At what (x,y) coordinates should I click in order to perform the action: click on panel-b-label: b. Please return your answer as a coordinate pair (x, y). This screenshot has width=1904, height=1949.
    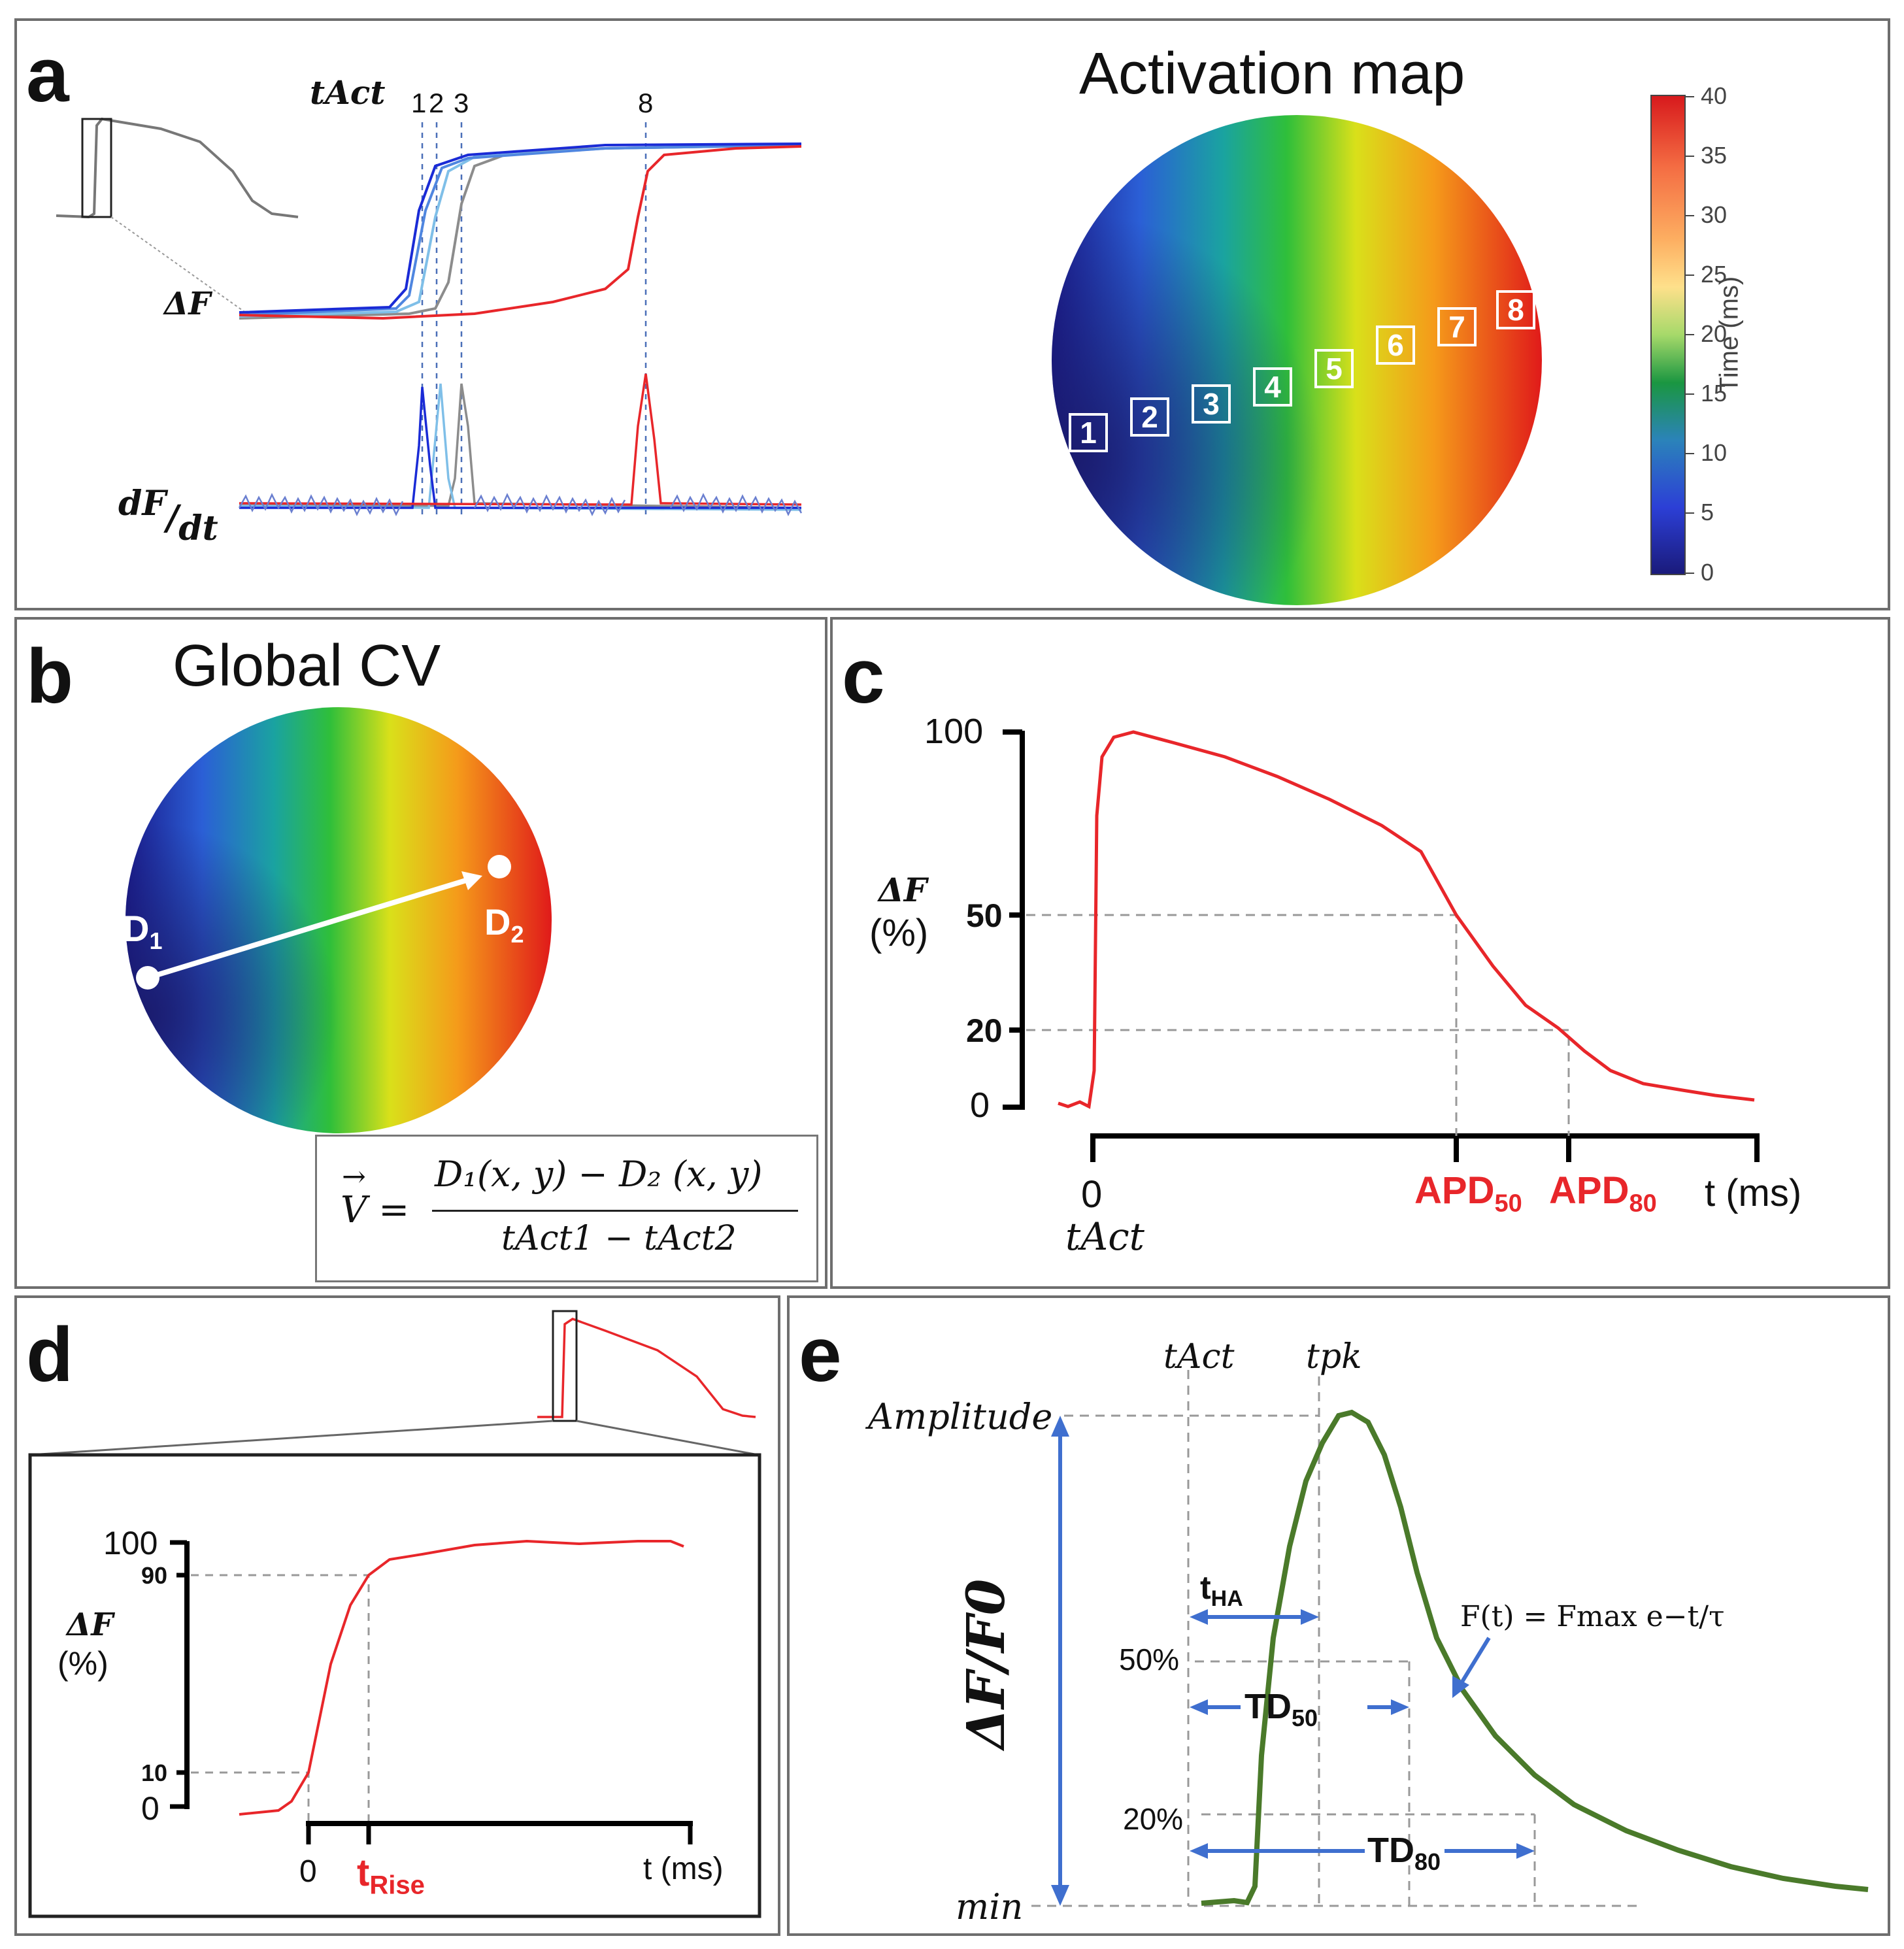
    Looking at the image, I should click on (50, 677).